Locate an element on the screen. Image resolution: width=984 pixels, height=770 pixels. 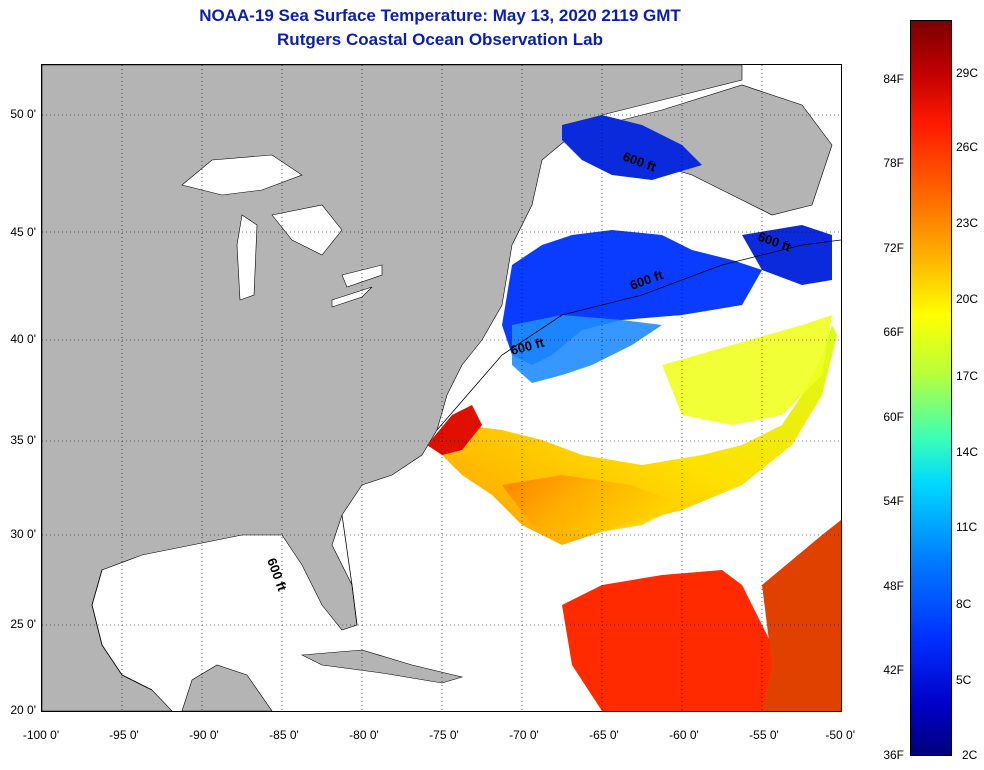
lat-label: 45 0' is located at coordinates (23, 232).